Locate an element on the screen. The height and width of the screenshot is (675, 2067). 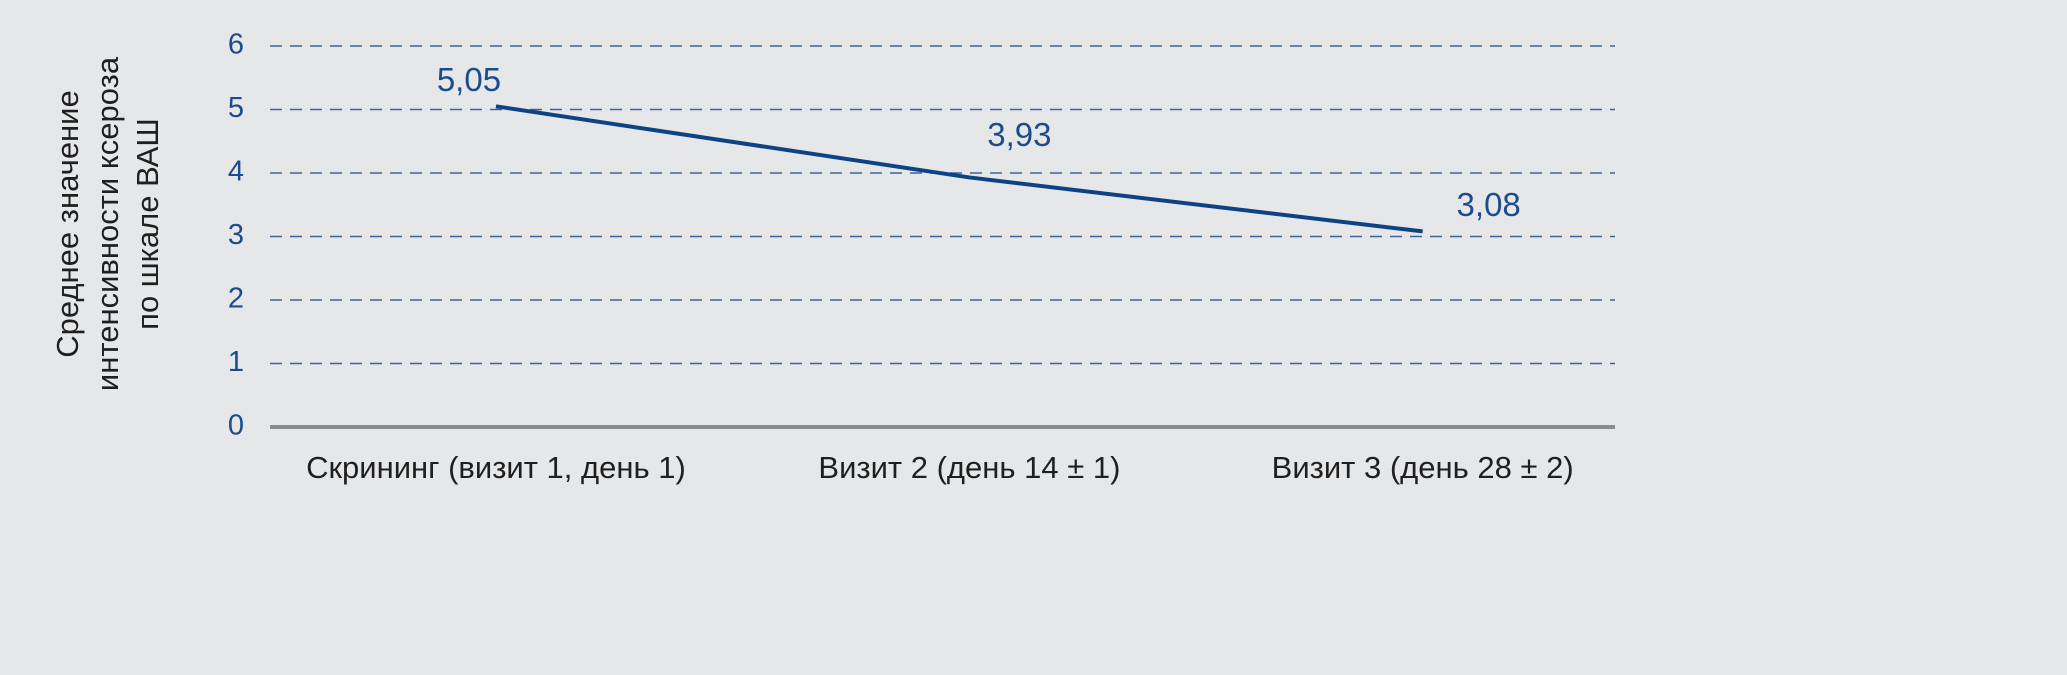
x-tick-label: Визит 3 (день 28 ± 2) is located at coordinates (1423, 467).